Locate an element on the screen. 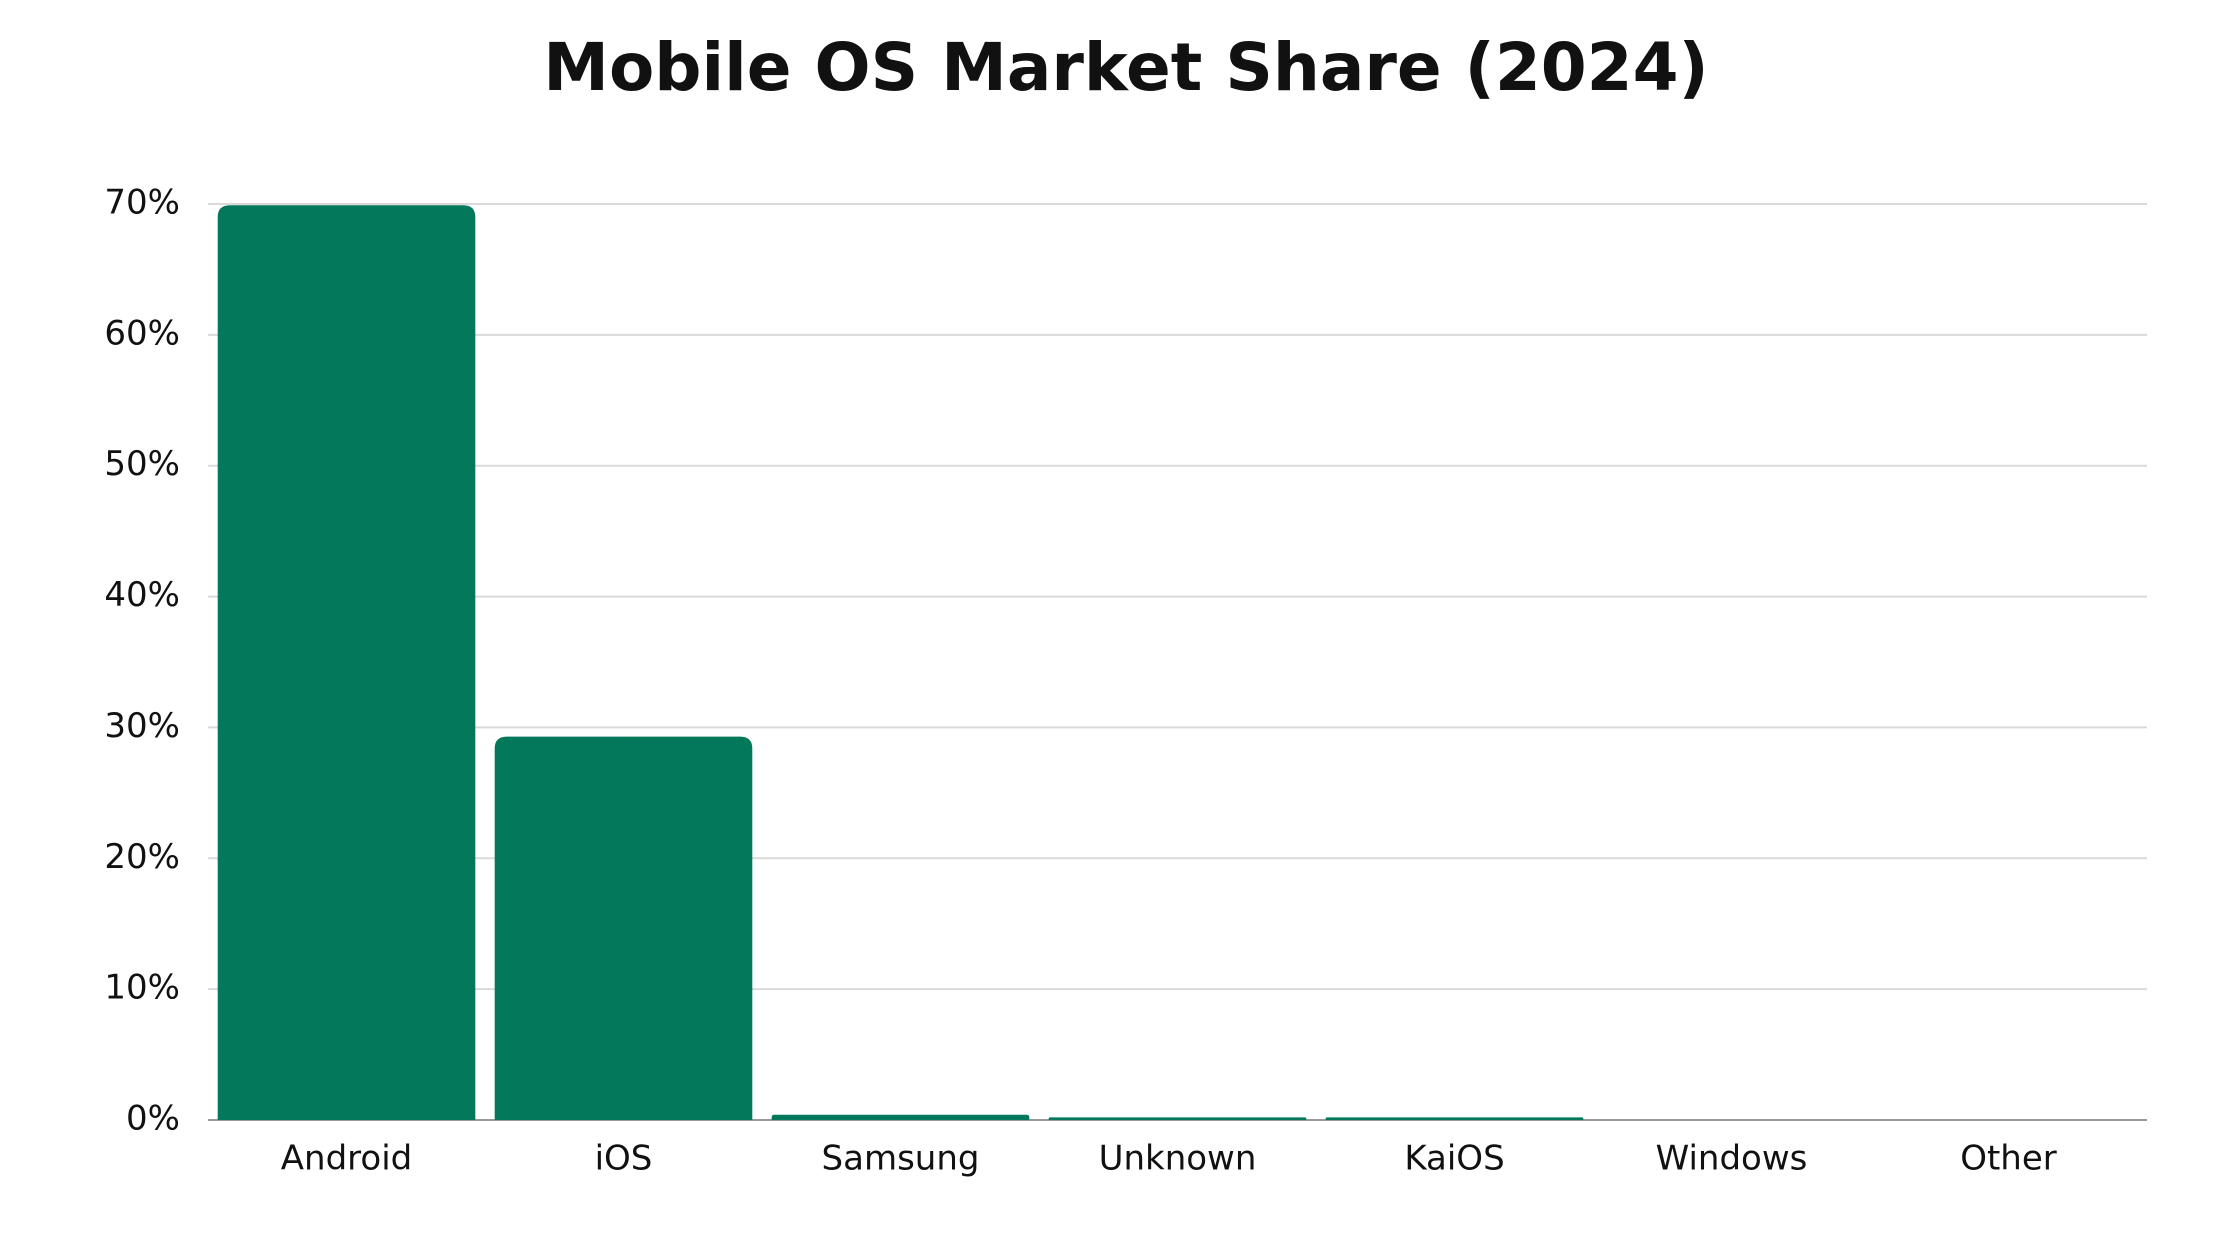 The image size is (2240, 1260). x-tick-label: Unknown is located at coordinates (1178, 1159).